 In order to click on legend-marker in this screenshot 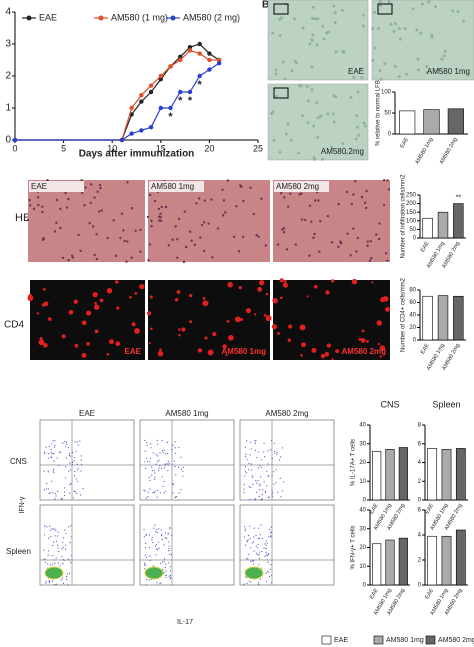, I will do `click(29, 18)`.